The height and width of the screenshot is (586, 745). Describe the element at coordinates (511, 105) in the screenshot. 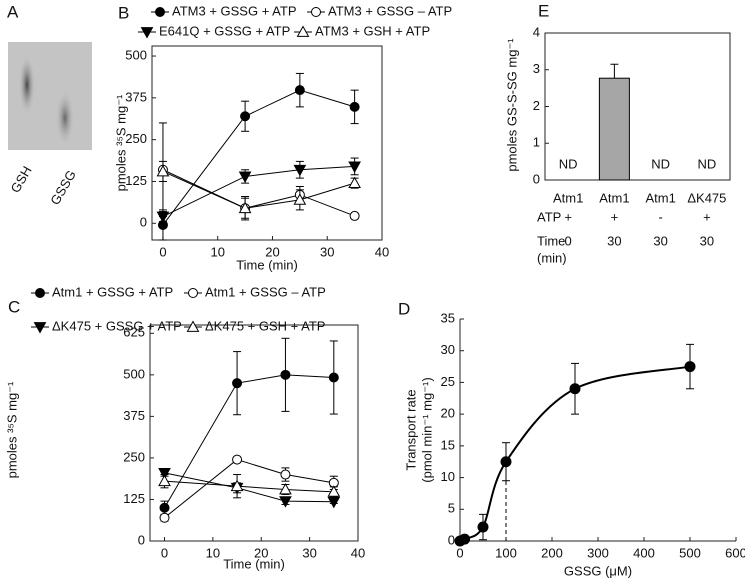

I see `y-axis-label: pmoles GS-S-SG mg⁻¹` at that location.